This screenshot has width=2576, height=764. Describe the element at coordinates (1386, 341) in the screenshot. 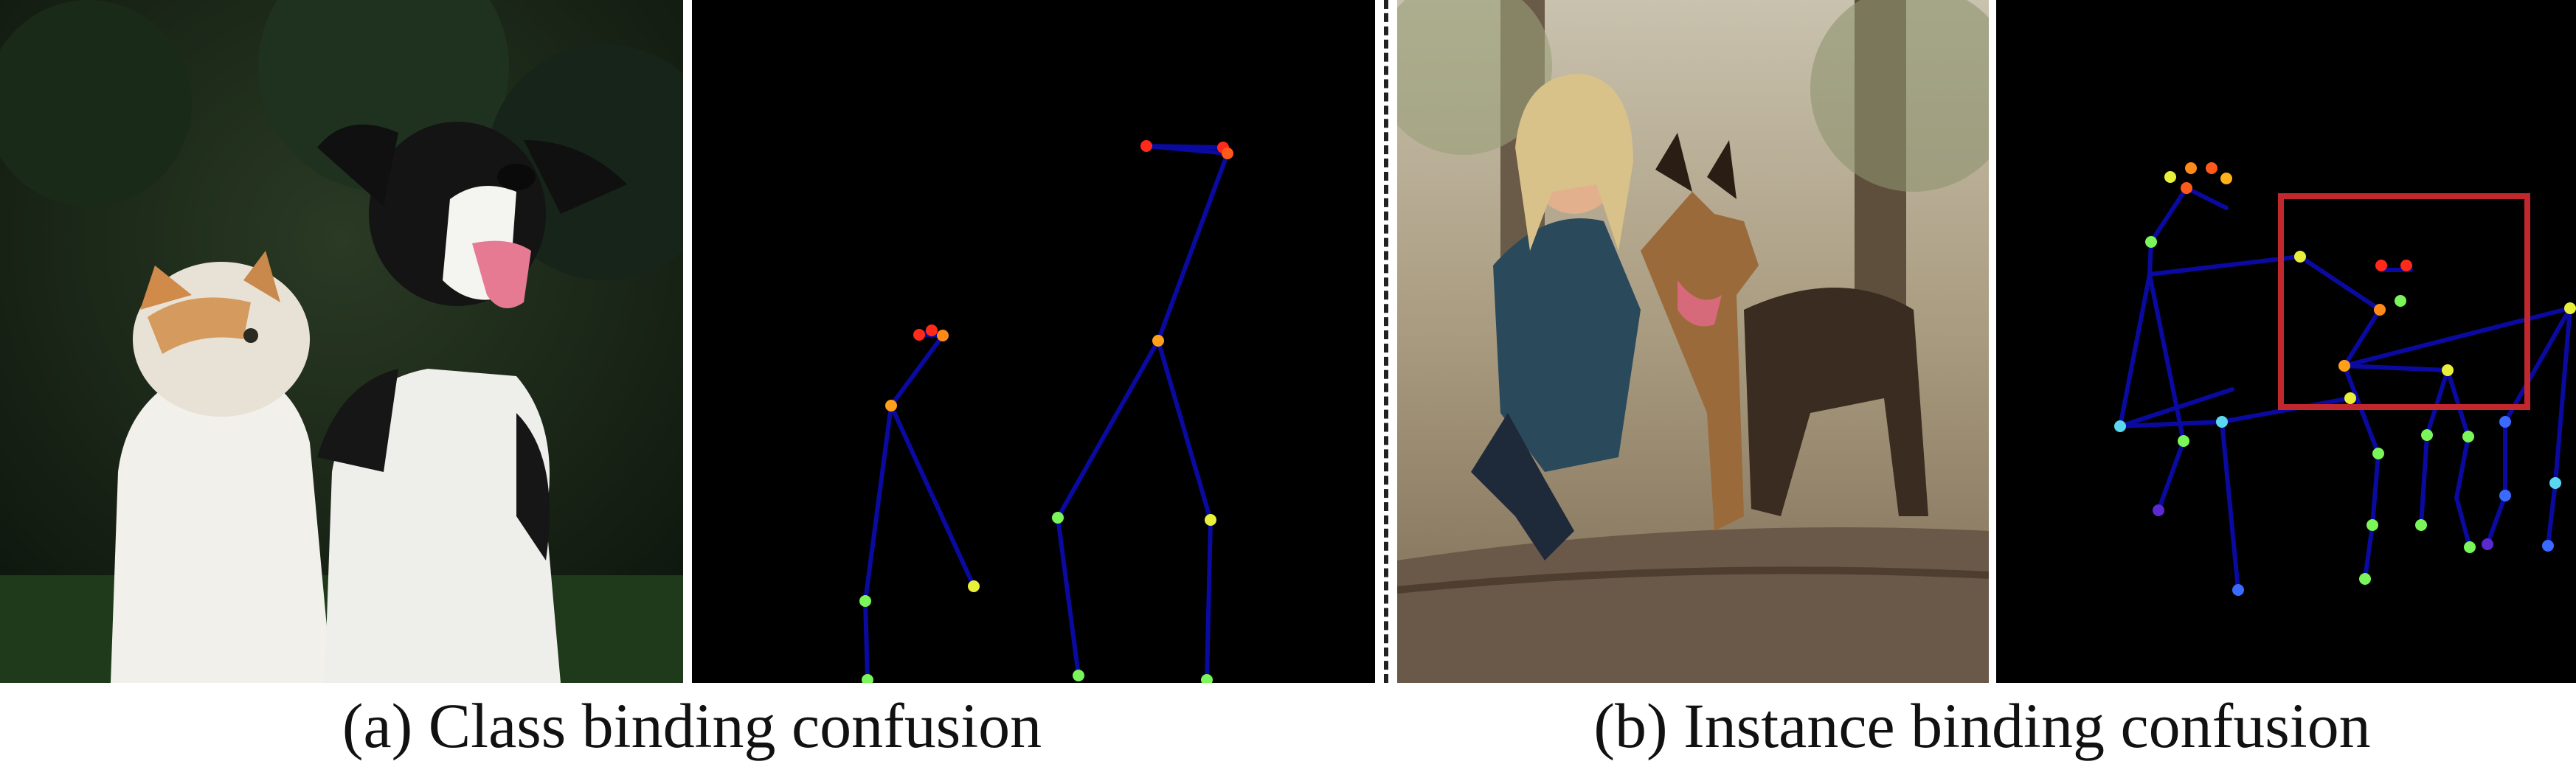

I see `dashed-divider` at that location.